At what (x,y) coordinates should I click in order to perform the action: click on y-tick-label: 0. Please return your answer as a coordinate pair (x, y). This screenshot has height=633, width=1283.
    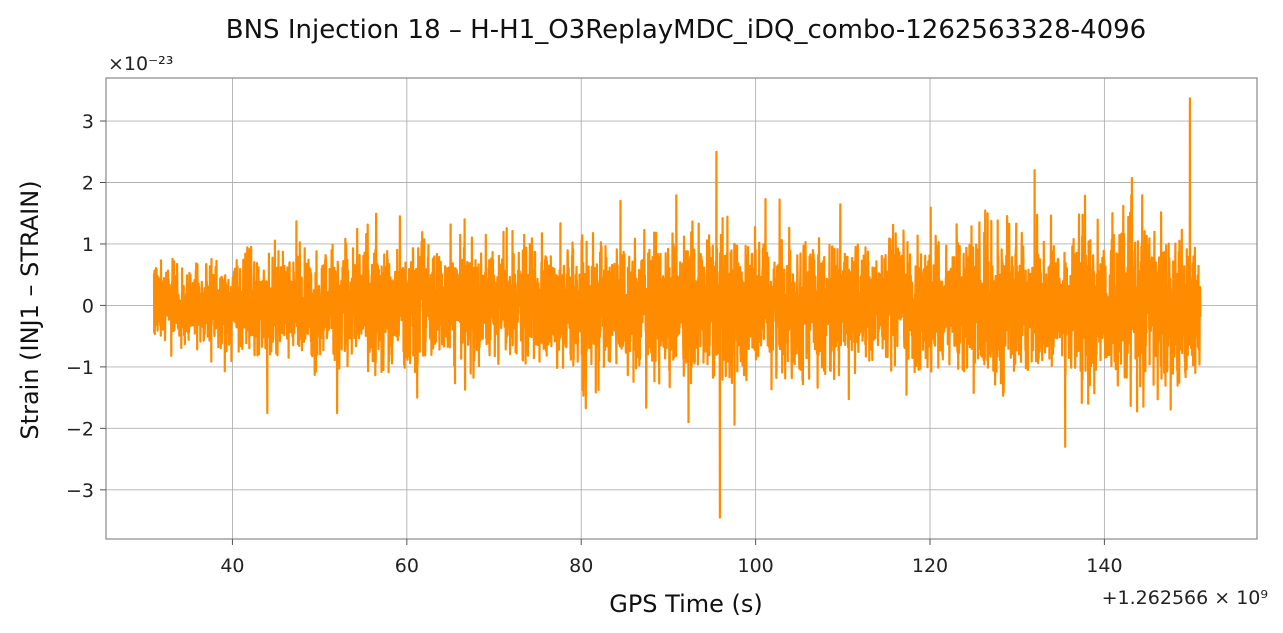
    Looking at the image, I should click on (88, 306).